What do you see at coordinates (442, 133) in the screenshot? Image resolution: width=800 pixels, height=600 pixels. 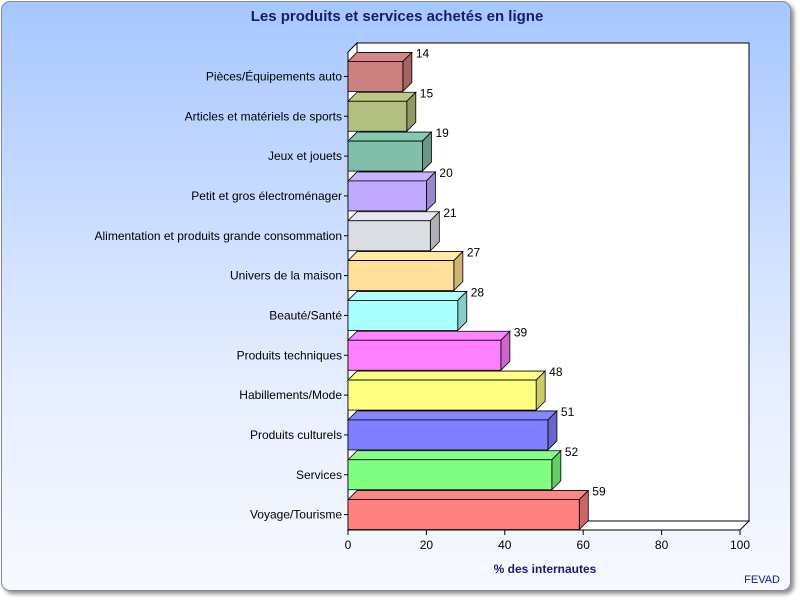 I see `value-label: 19` at bounding box center [442, 133].